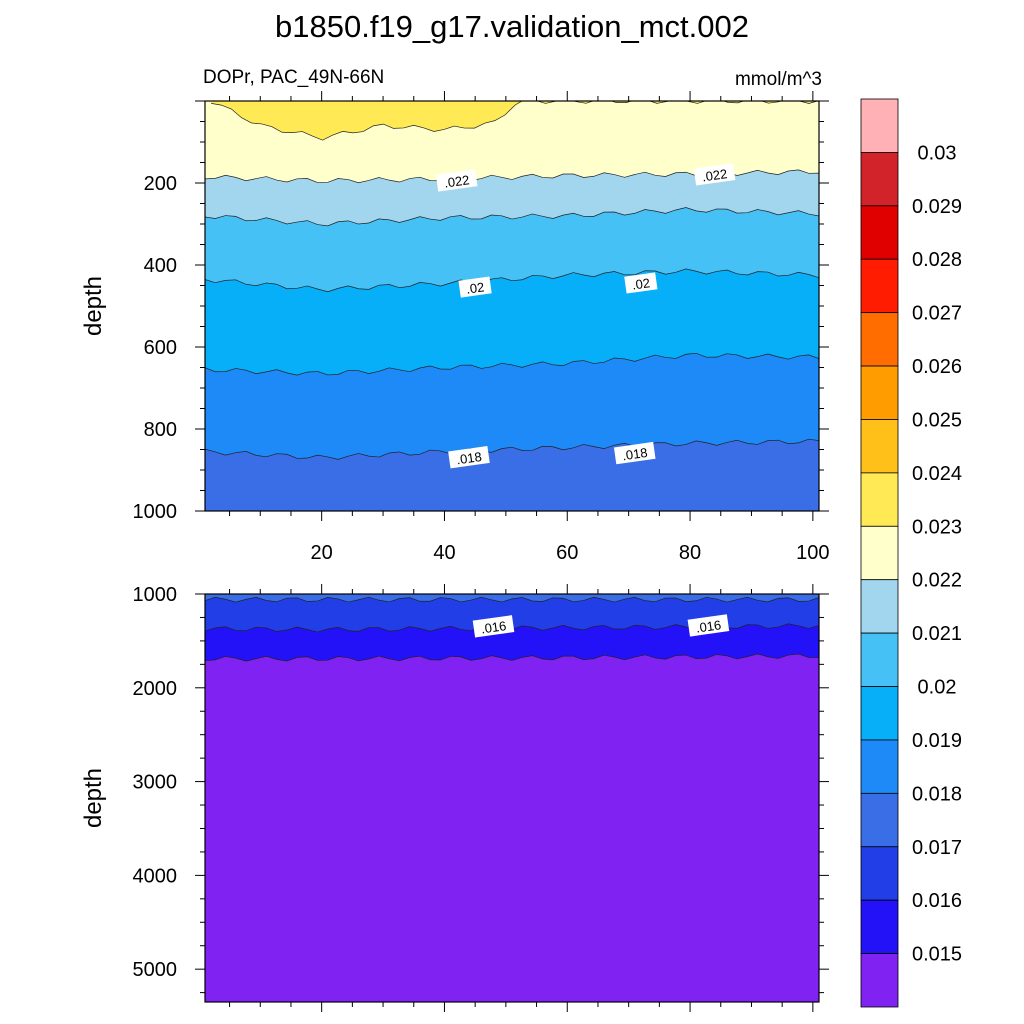 The width and height of the screenshot is (1024, 1024). I want to click on y-tick-label: 600, so click(160, 348).